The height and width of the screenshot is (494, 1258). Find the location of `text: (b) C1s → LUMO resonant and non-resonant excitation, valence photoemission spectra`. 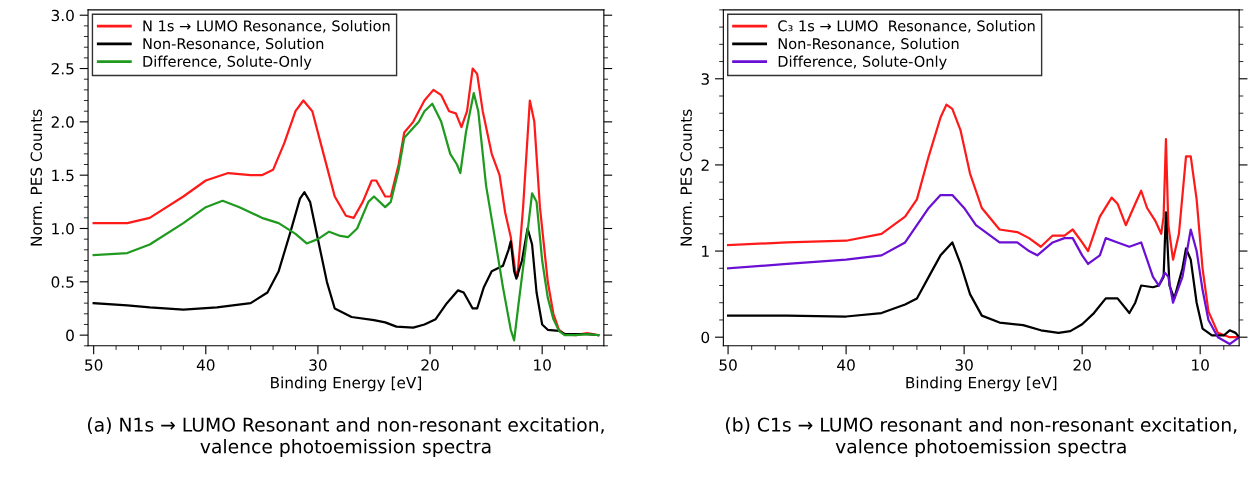

text: (b) C1s → LUMO resonant and non-resonant excitation, valence photoemission spectra is located at coordinates (981, 437).